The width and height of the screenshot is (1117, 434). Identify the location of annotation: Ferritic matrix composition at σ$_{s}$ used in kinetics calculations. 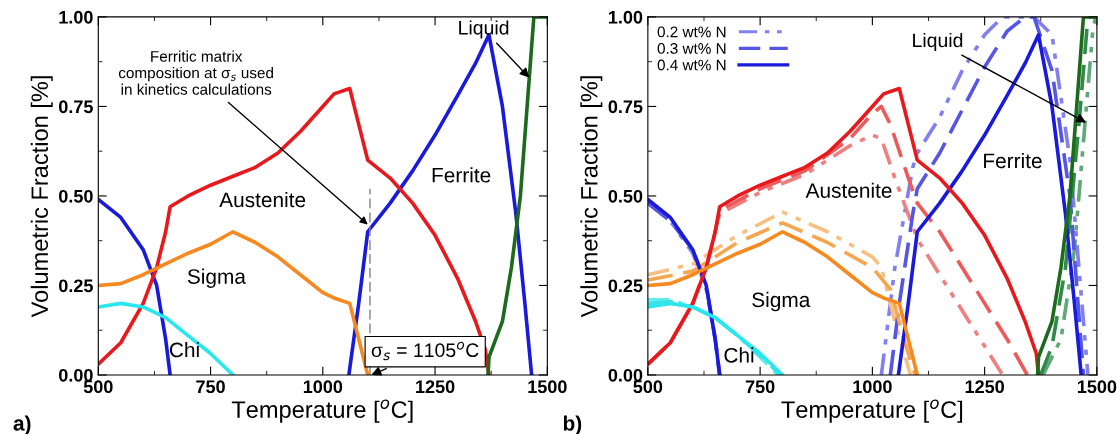
(195, 72).